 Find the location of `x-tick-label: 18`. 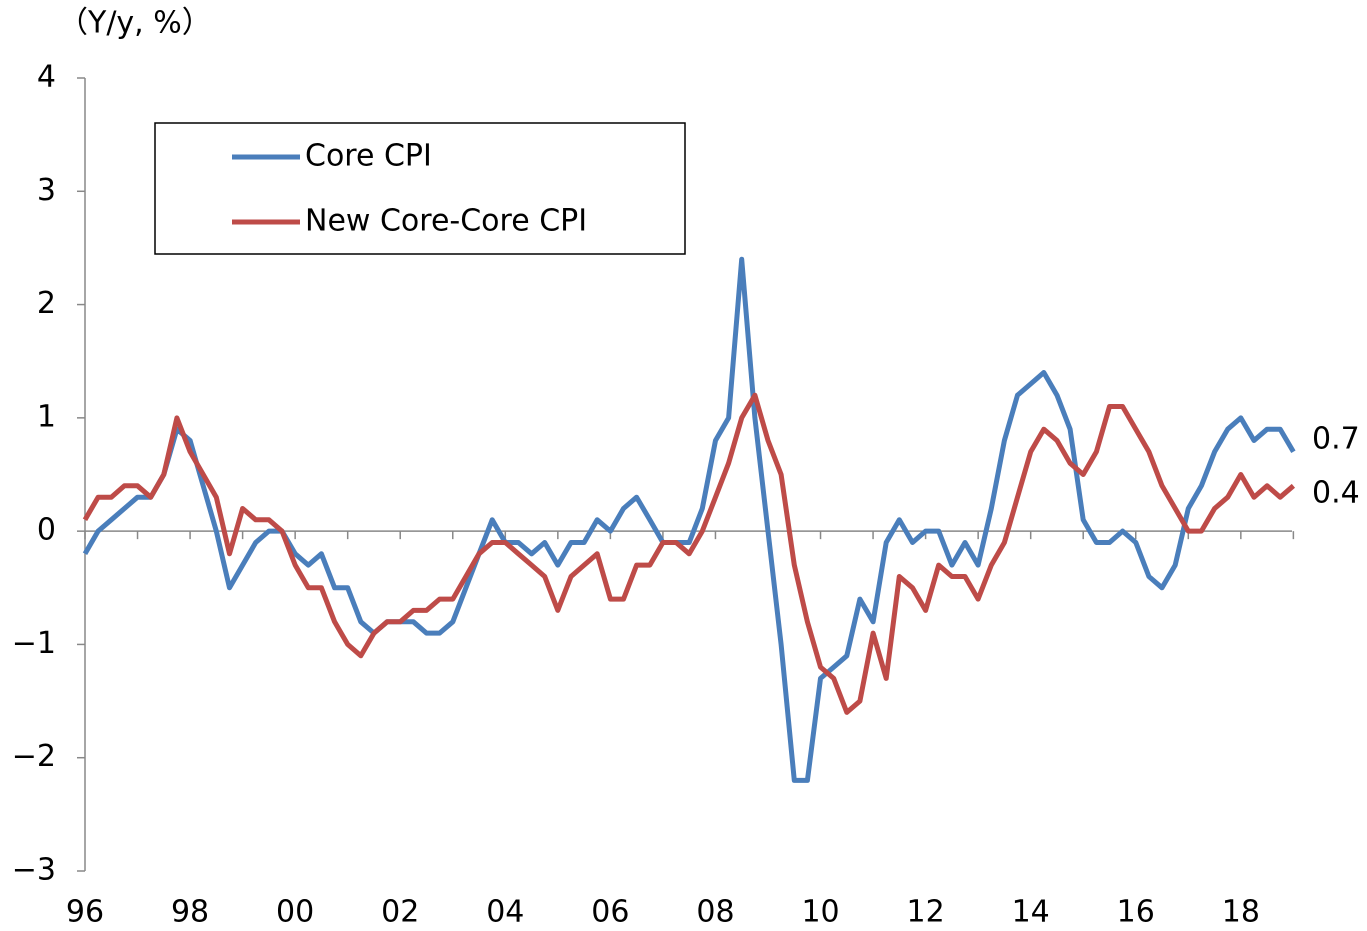

x-tick-label: 18 is located at coordinates (1241, 912).